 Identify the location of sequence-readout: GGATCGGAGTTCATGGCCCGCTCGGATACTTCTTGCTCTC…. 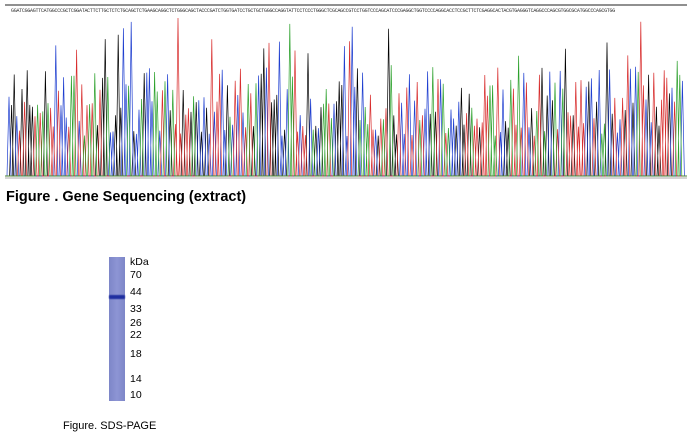
(313, 11).